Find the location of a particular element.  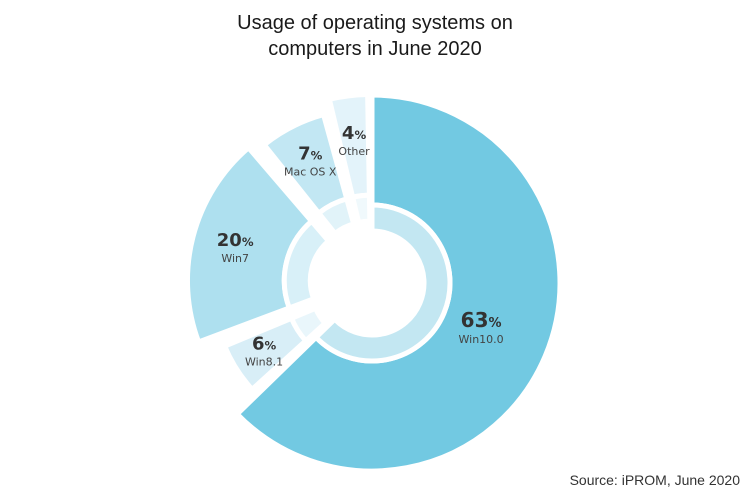

slice-other-name-label: Other is located at coordinates (354, 151).